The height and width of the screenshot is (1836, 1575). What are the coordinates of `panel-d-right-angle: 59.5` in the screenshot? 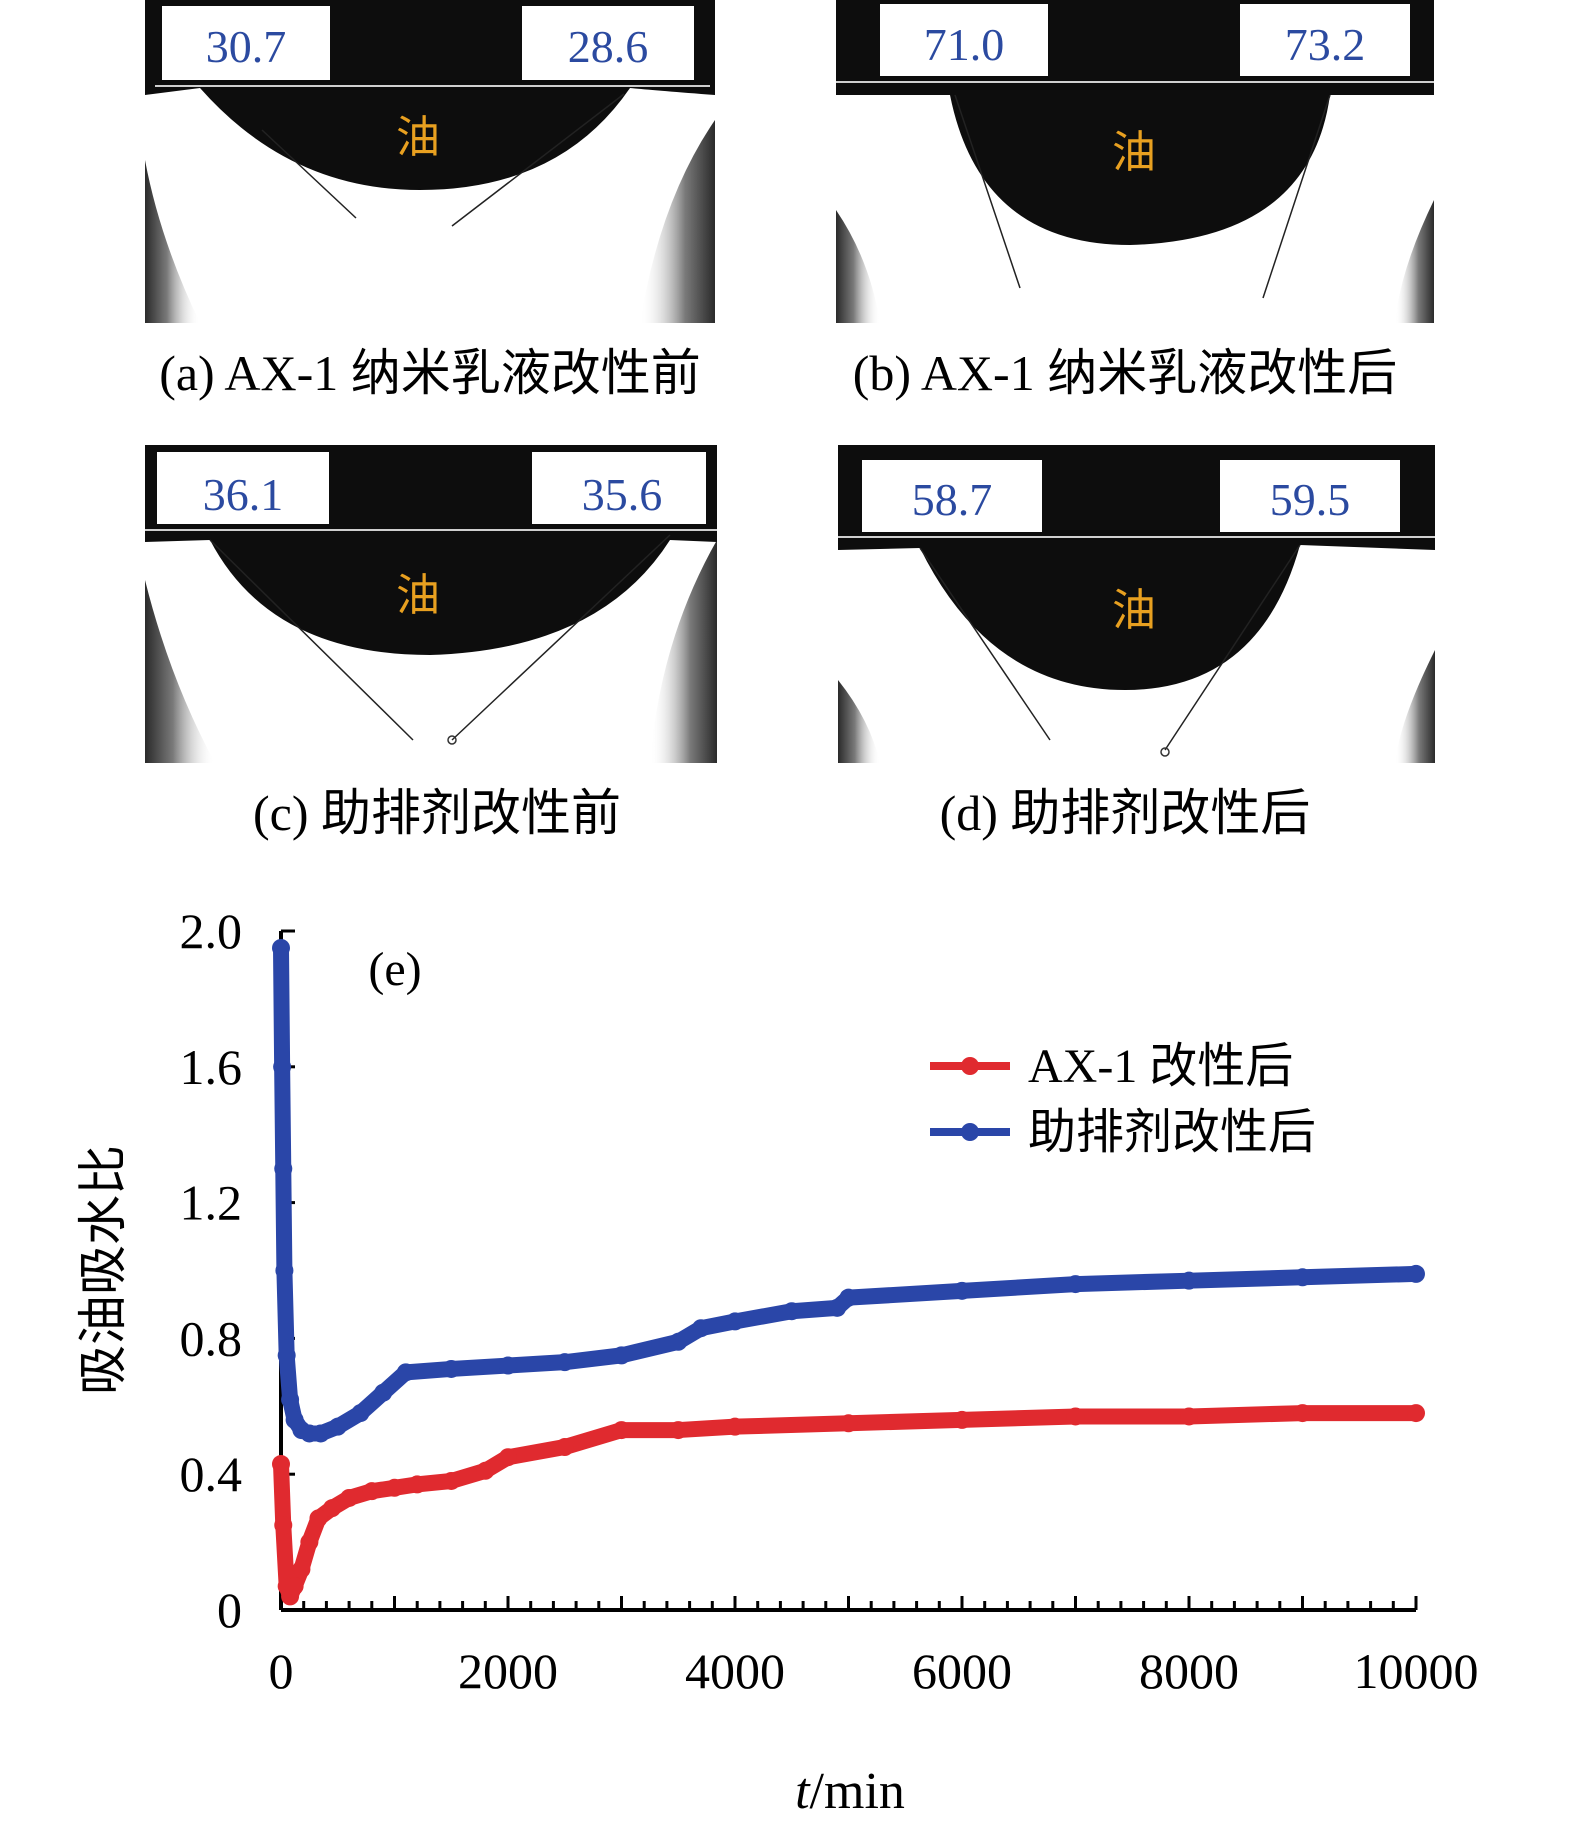 It's located at (1310, 499).